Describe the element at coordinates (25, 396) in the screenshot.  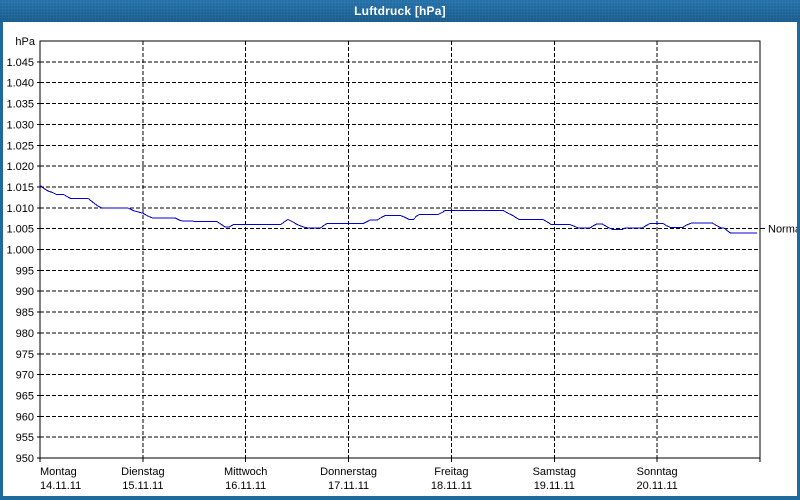
I see `y-tick-label: 965` at that location.